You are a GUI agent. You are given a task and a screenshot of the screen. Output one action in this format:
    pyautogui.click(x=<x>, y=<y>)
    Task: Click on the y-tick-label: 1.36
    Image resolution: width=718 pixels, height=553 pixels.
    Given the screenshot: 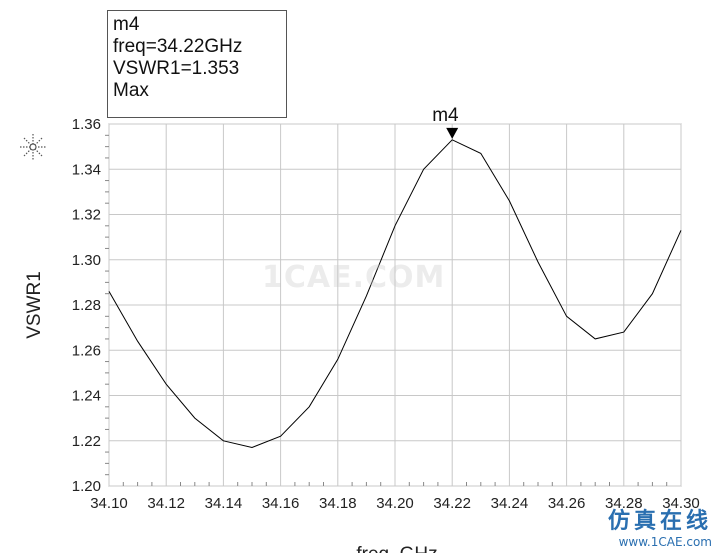 What is the action you would take?
    pyautogui.click(x=86, y=124)
    